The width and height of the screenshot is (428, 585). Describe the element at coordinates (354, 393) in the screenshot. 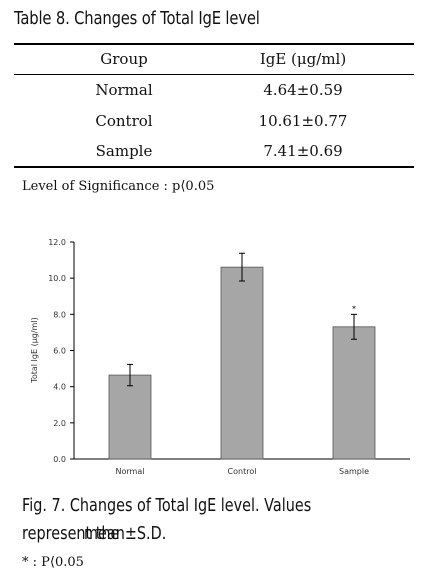

I see `bar-sample` at that location.